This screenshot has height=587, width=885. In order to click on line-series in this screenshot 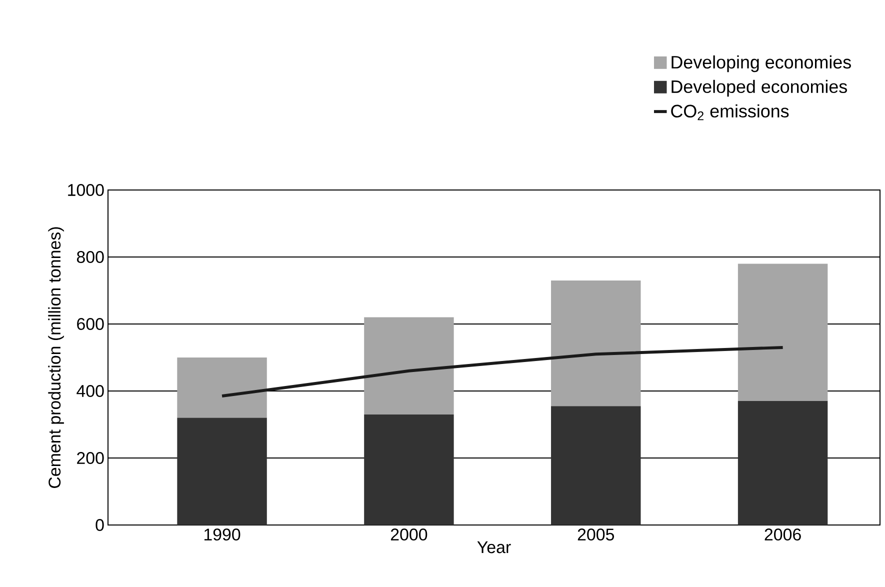, I will do `click(502, 372)`.